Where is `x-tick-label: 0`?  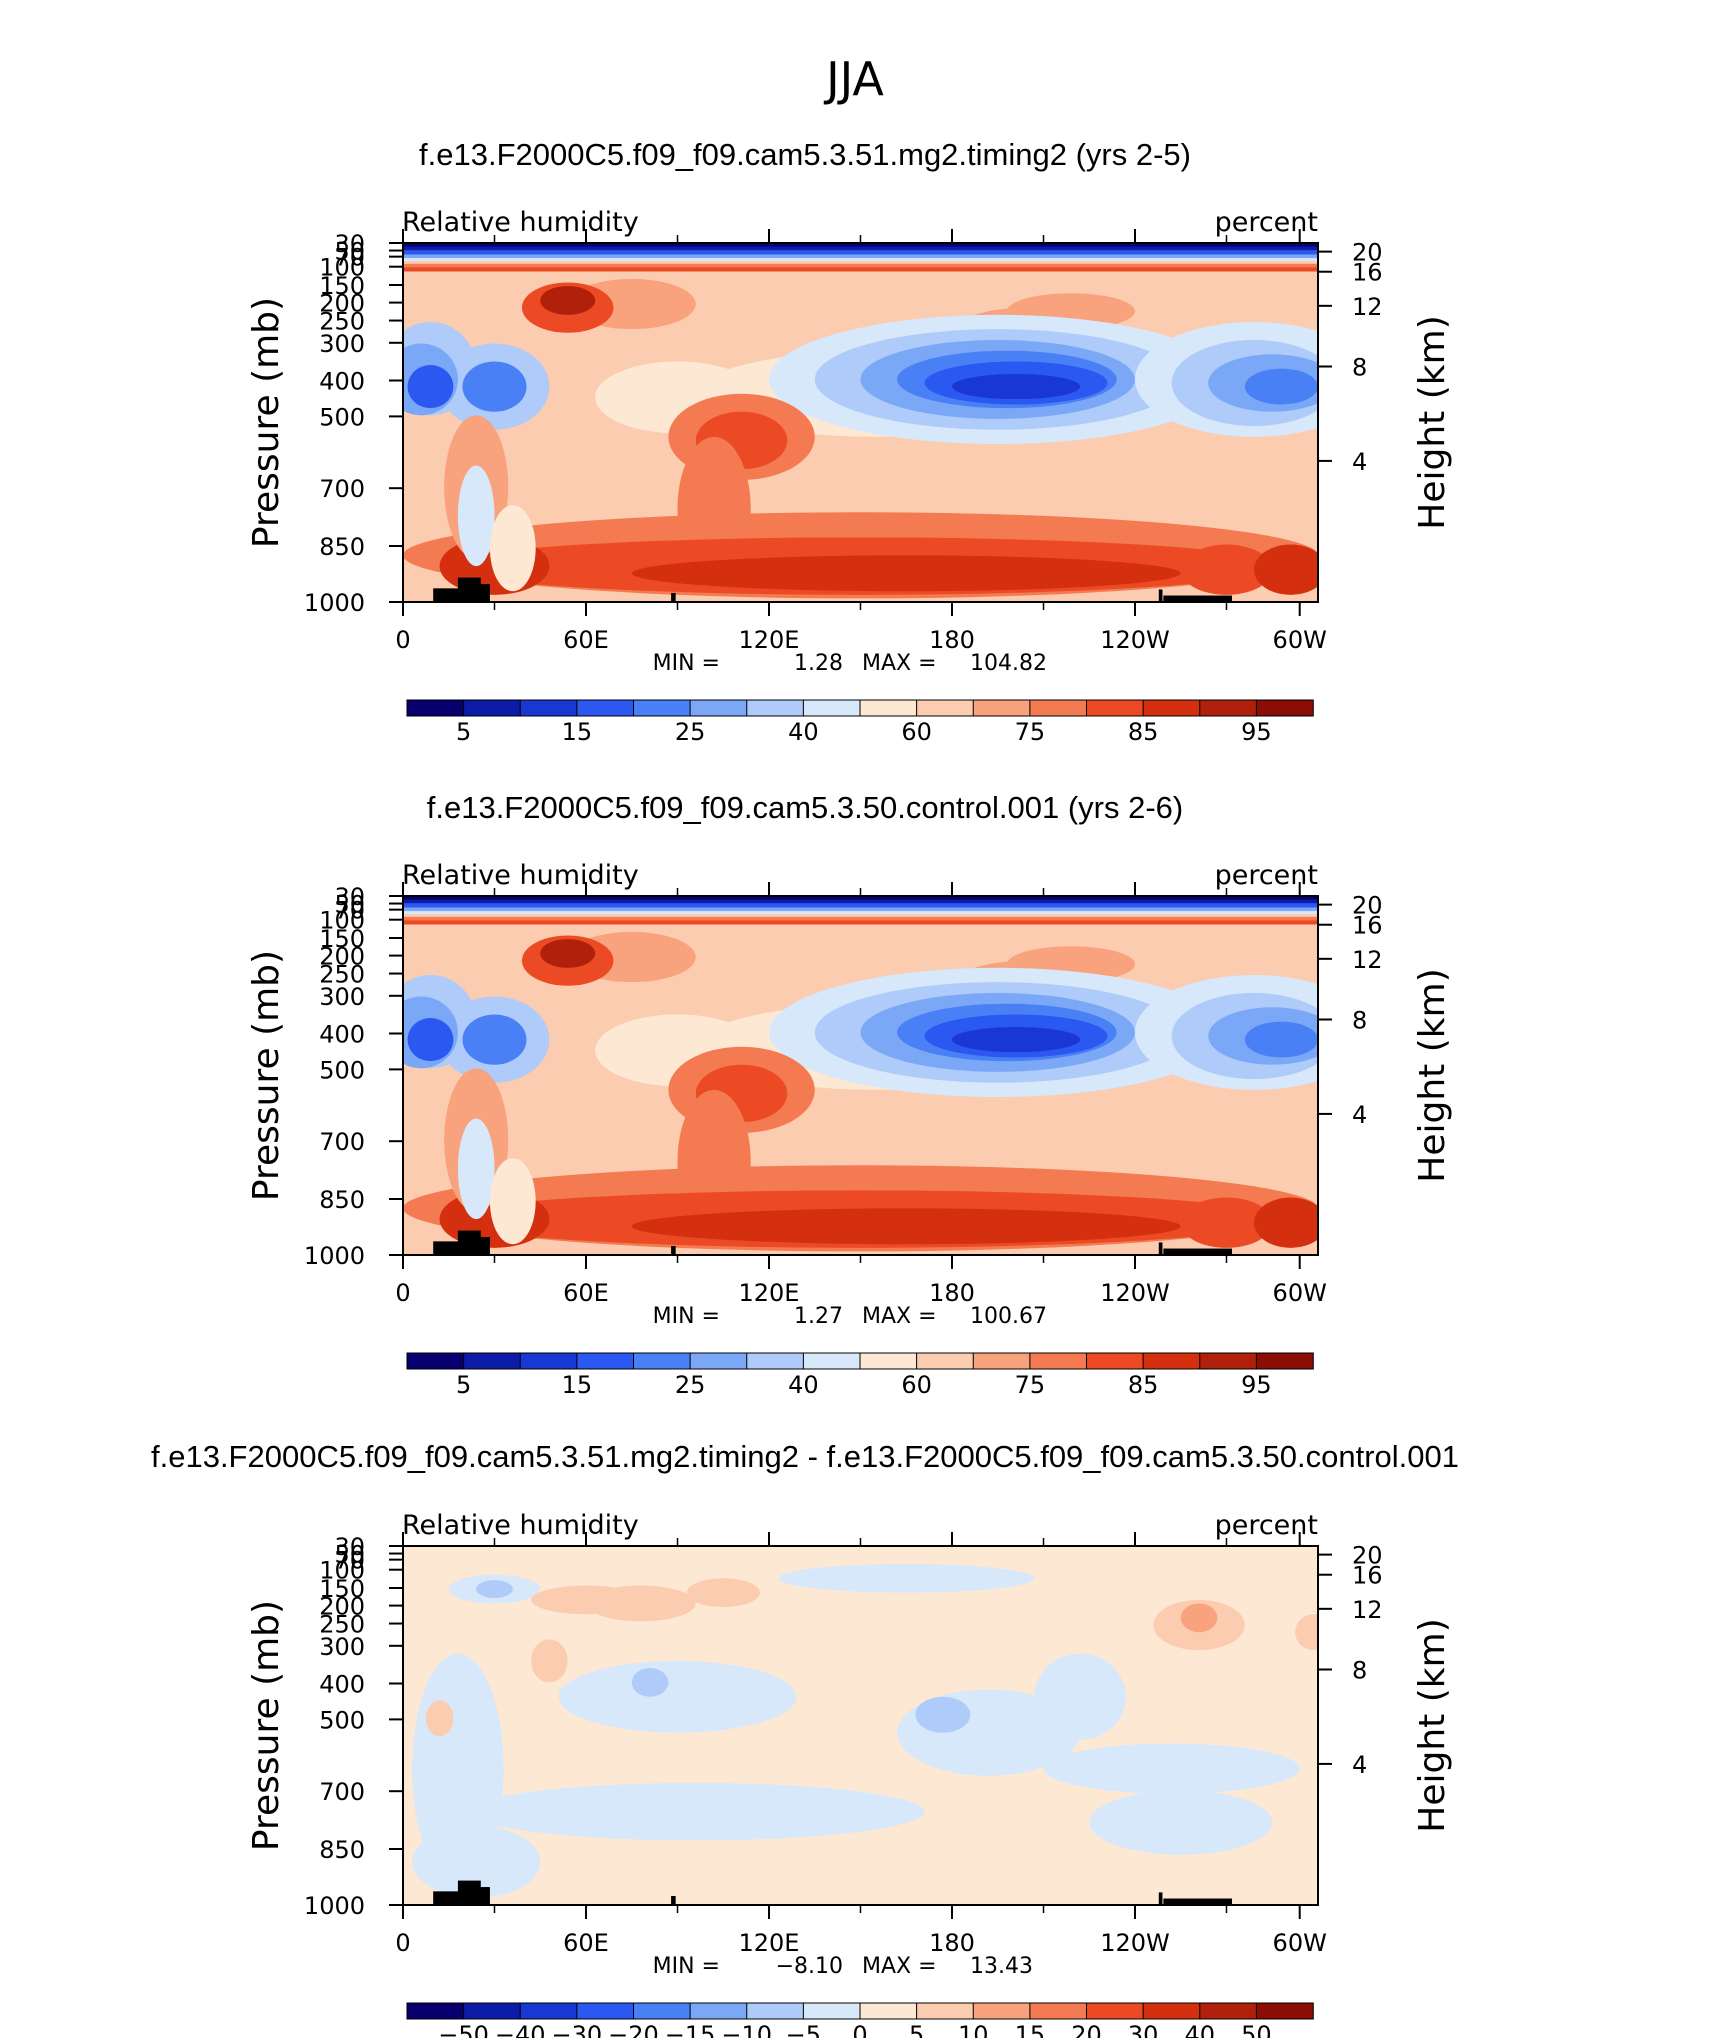 x-tick-label: 0 is located at coordinates (402, 1293).